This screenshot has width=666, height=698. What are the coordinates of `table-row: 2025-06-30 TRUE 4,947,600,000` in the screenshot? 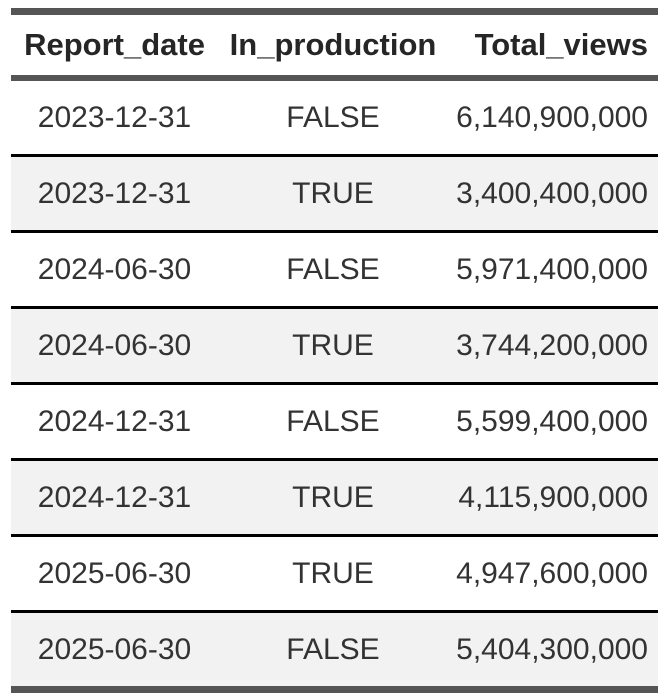 It's located at (334, 573).